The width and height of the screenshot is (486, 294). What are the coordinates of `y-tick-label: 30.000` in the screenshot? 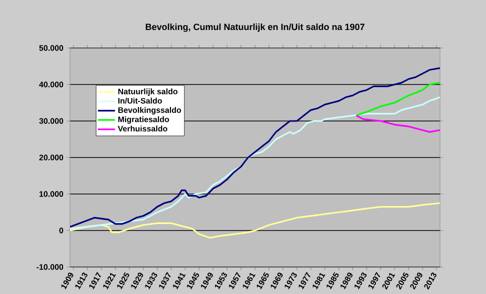 It's located at (51, 121).